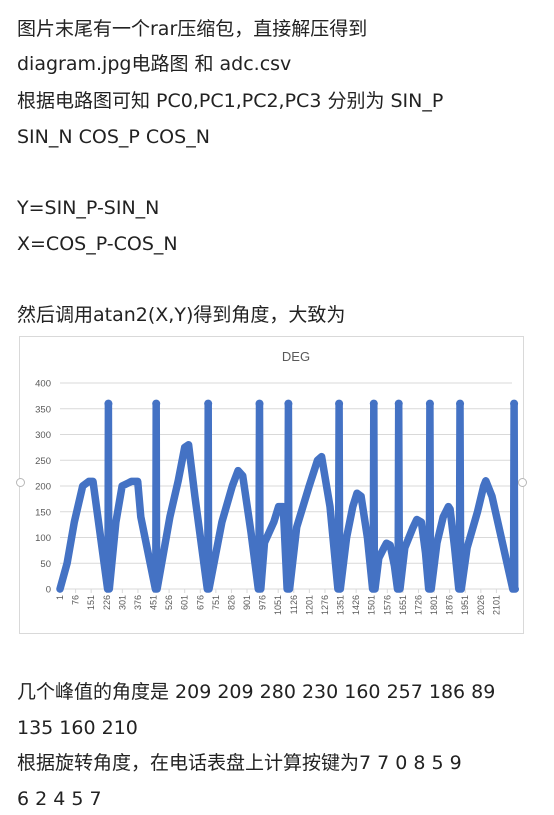 The width and height of the screenshot is (554, 815). I want to click on text-line-3: 根据电路图可知 PC0,PC1,PC2,PC3 分别为 SIN_P, so click(230, 101).